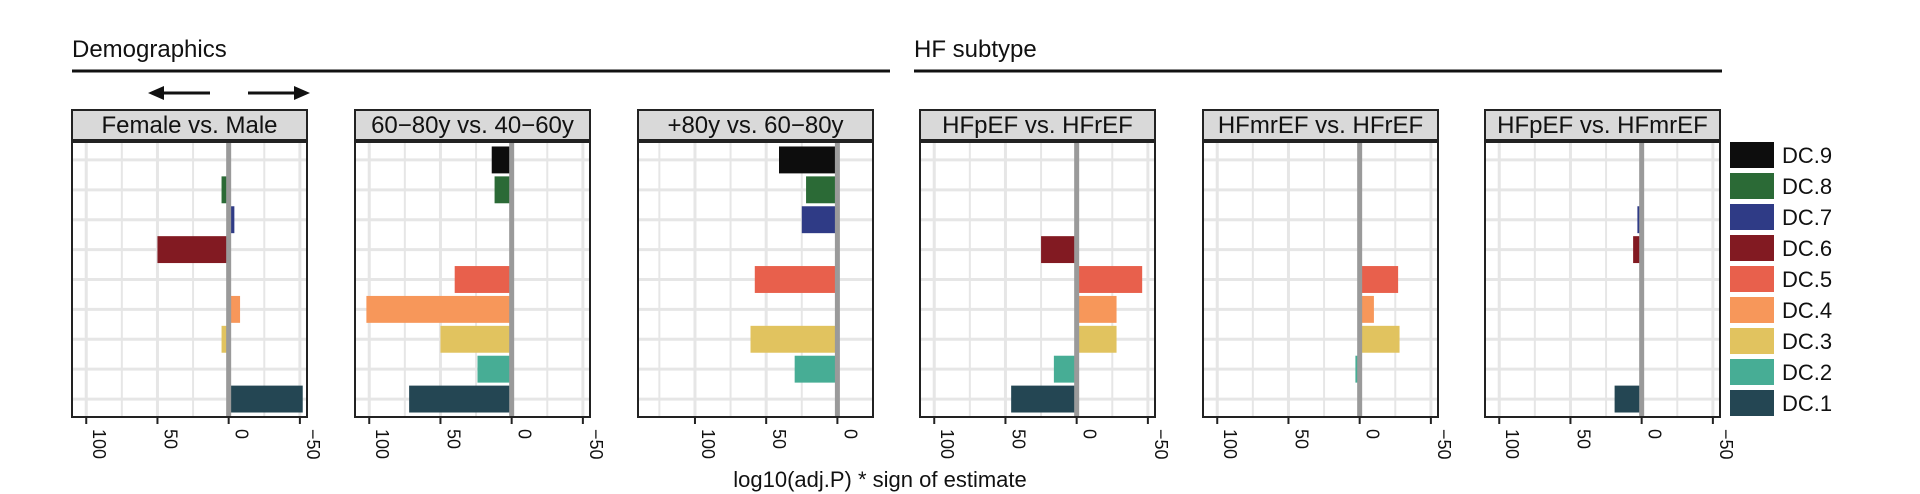 This screenshot has width=1920, height=494. What do you see at coordinates (1807, 248) in the screenshot?
I see `legend-label: DC.6` at bounding box center [1807, 248].